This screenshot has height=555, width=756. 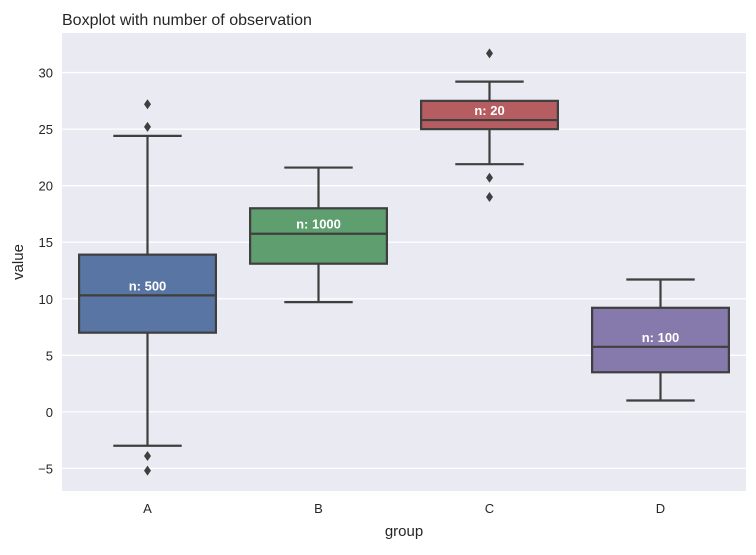 I want to click on y-tick-label: 30, so click(x=46, y=73).